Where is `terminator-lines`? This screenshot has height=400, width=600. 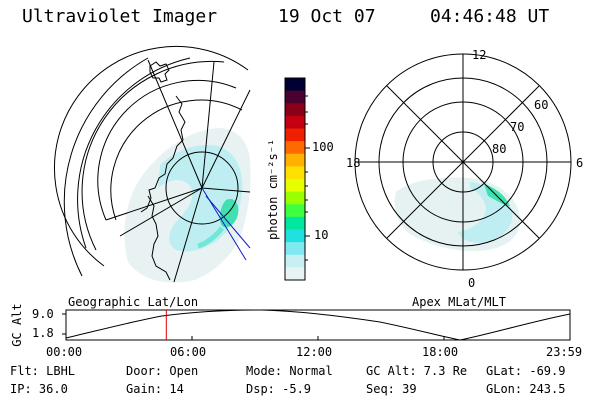 terminator-lines is located at coordinates (226, 224).